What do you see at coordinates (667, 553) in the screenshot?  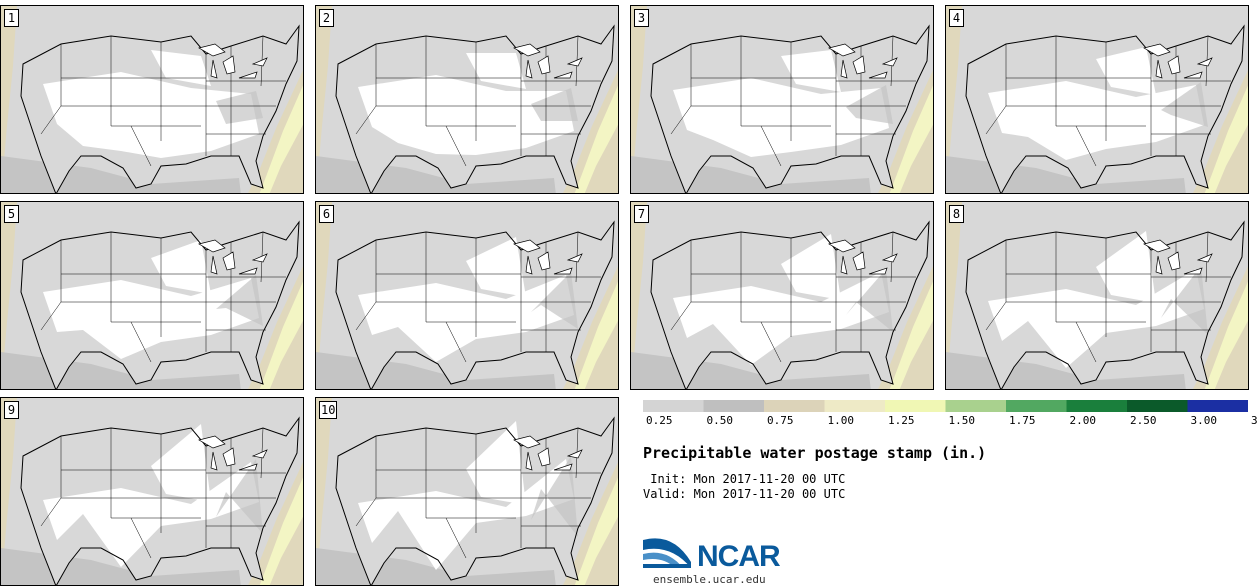 I see `ncar-logo-icon` at bounding box center [667, 553].